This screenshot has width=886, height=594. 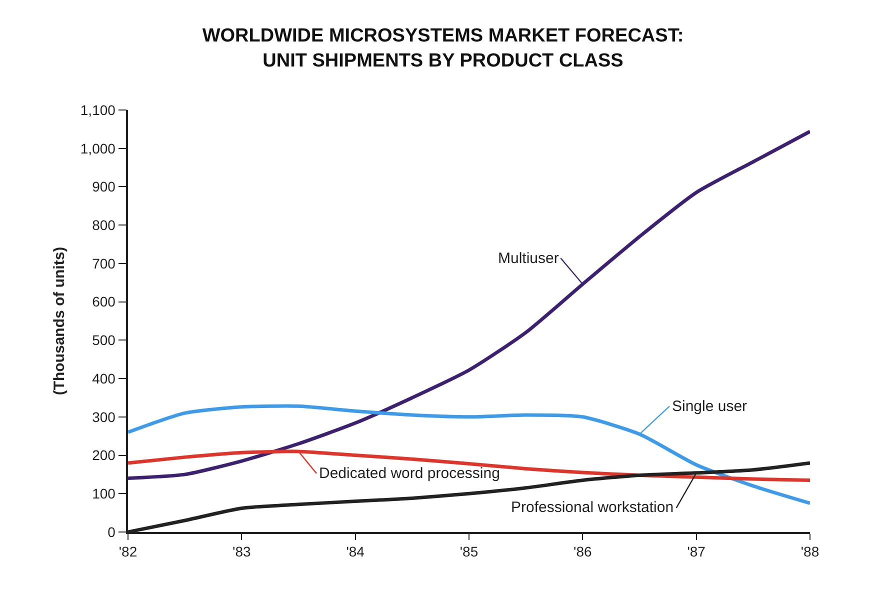 What do you see at coordinates (810, 552) in the screenshot?
I see `x-tick-label: '88` at bounding box center [810, 552].